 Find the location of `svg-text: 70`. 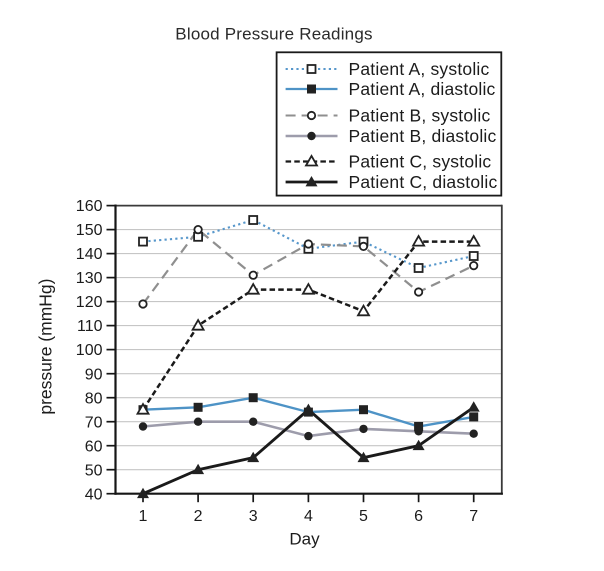

svg-text: 70 is located at coordinates (94, 422).